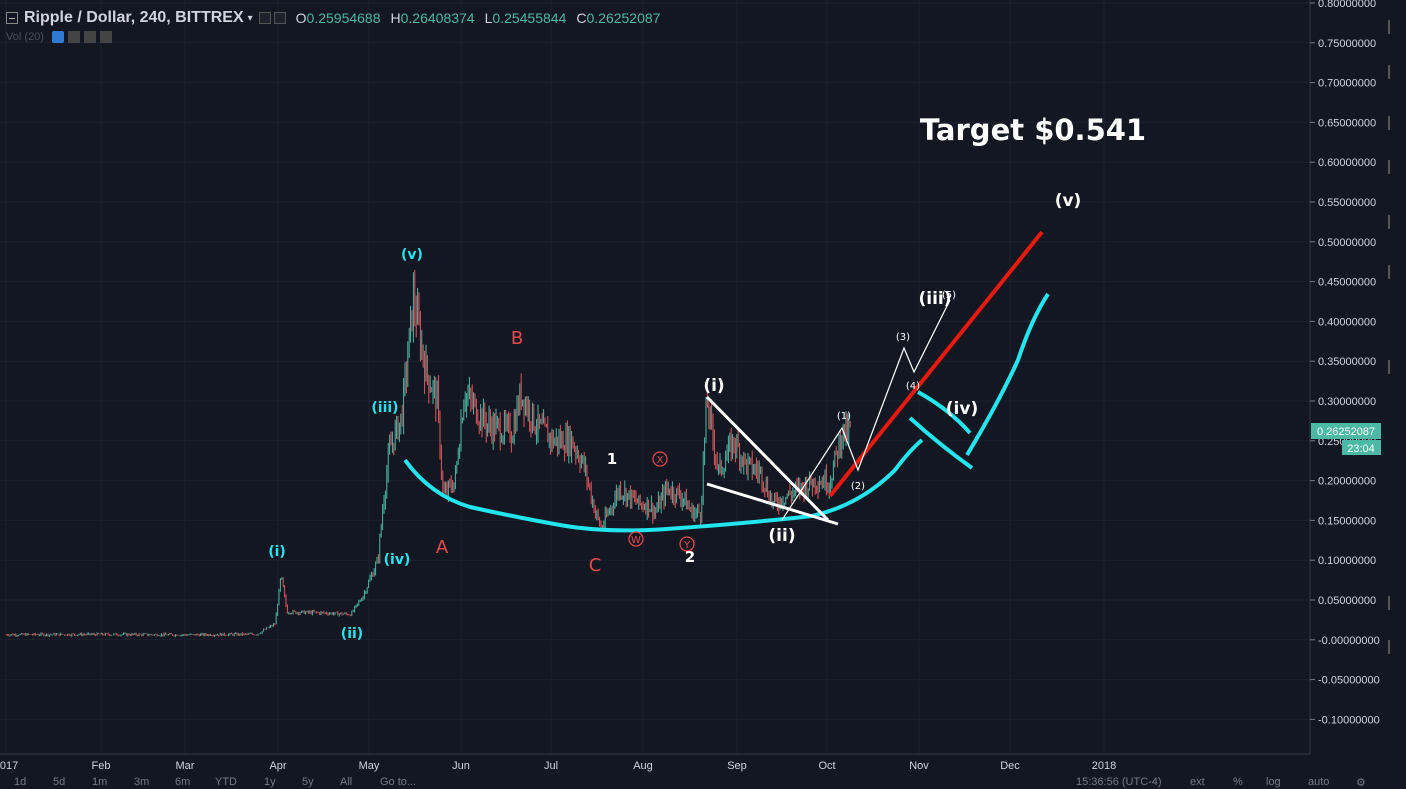 The image size is (1406, 789). Describe the element at coordinates (1349, 681) in the screenshot. I see `price-tick-label: -0.05000000` at that location.